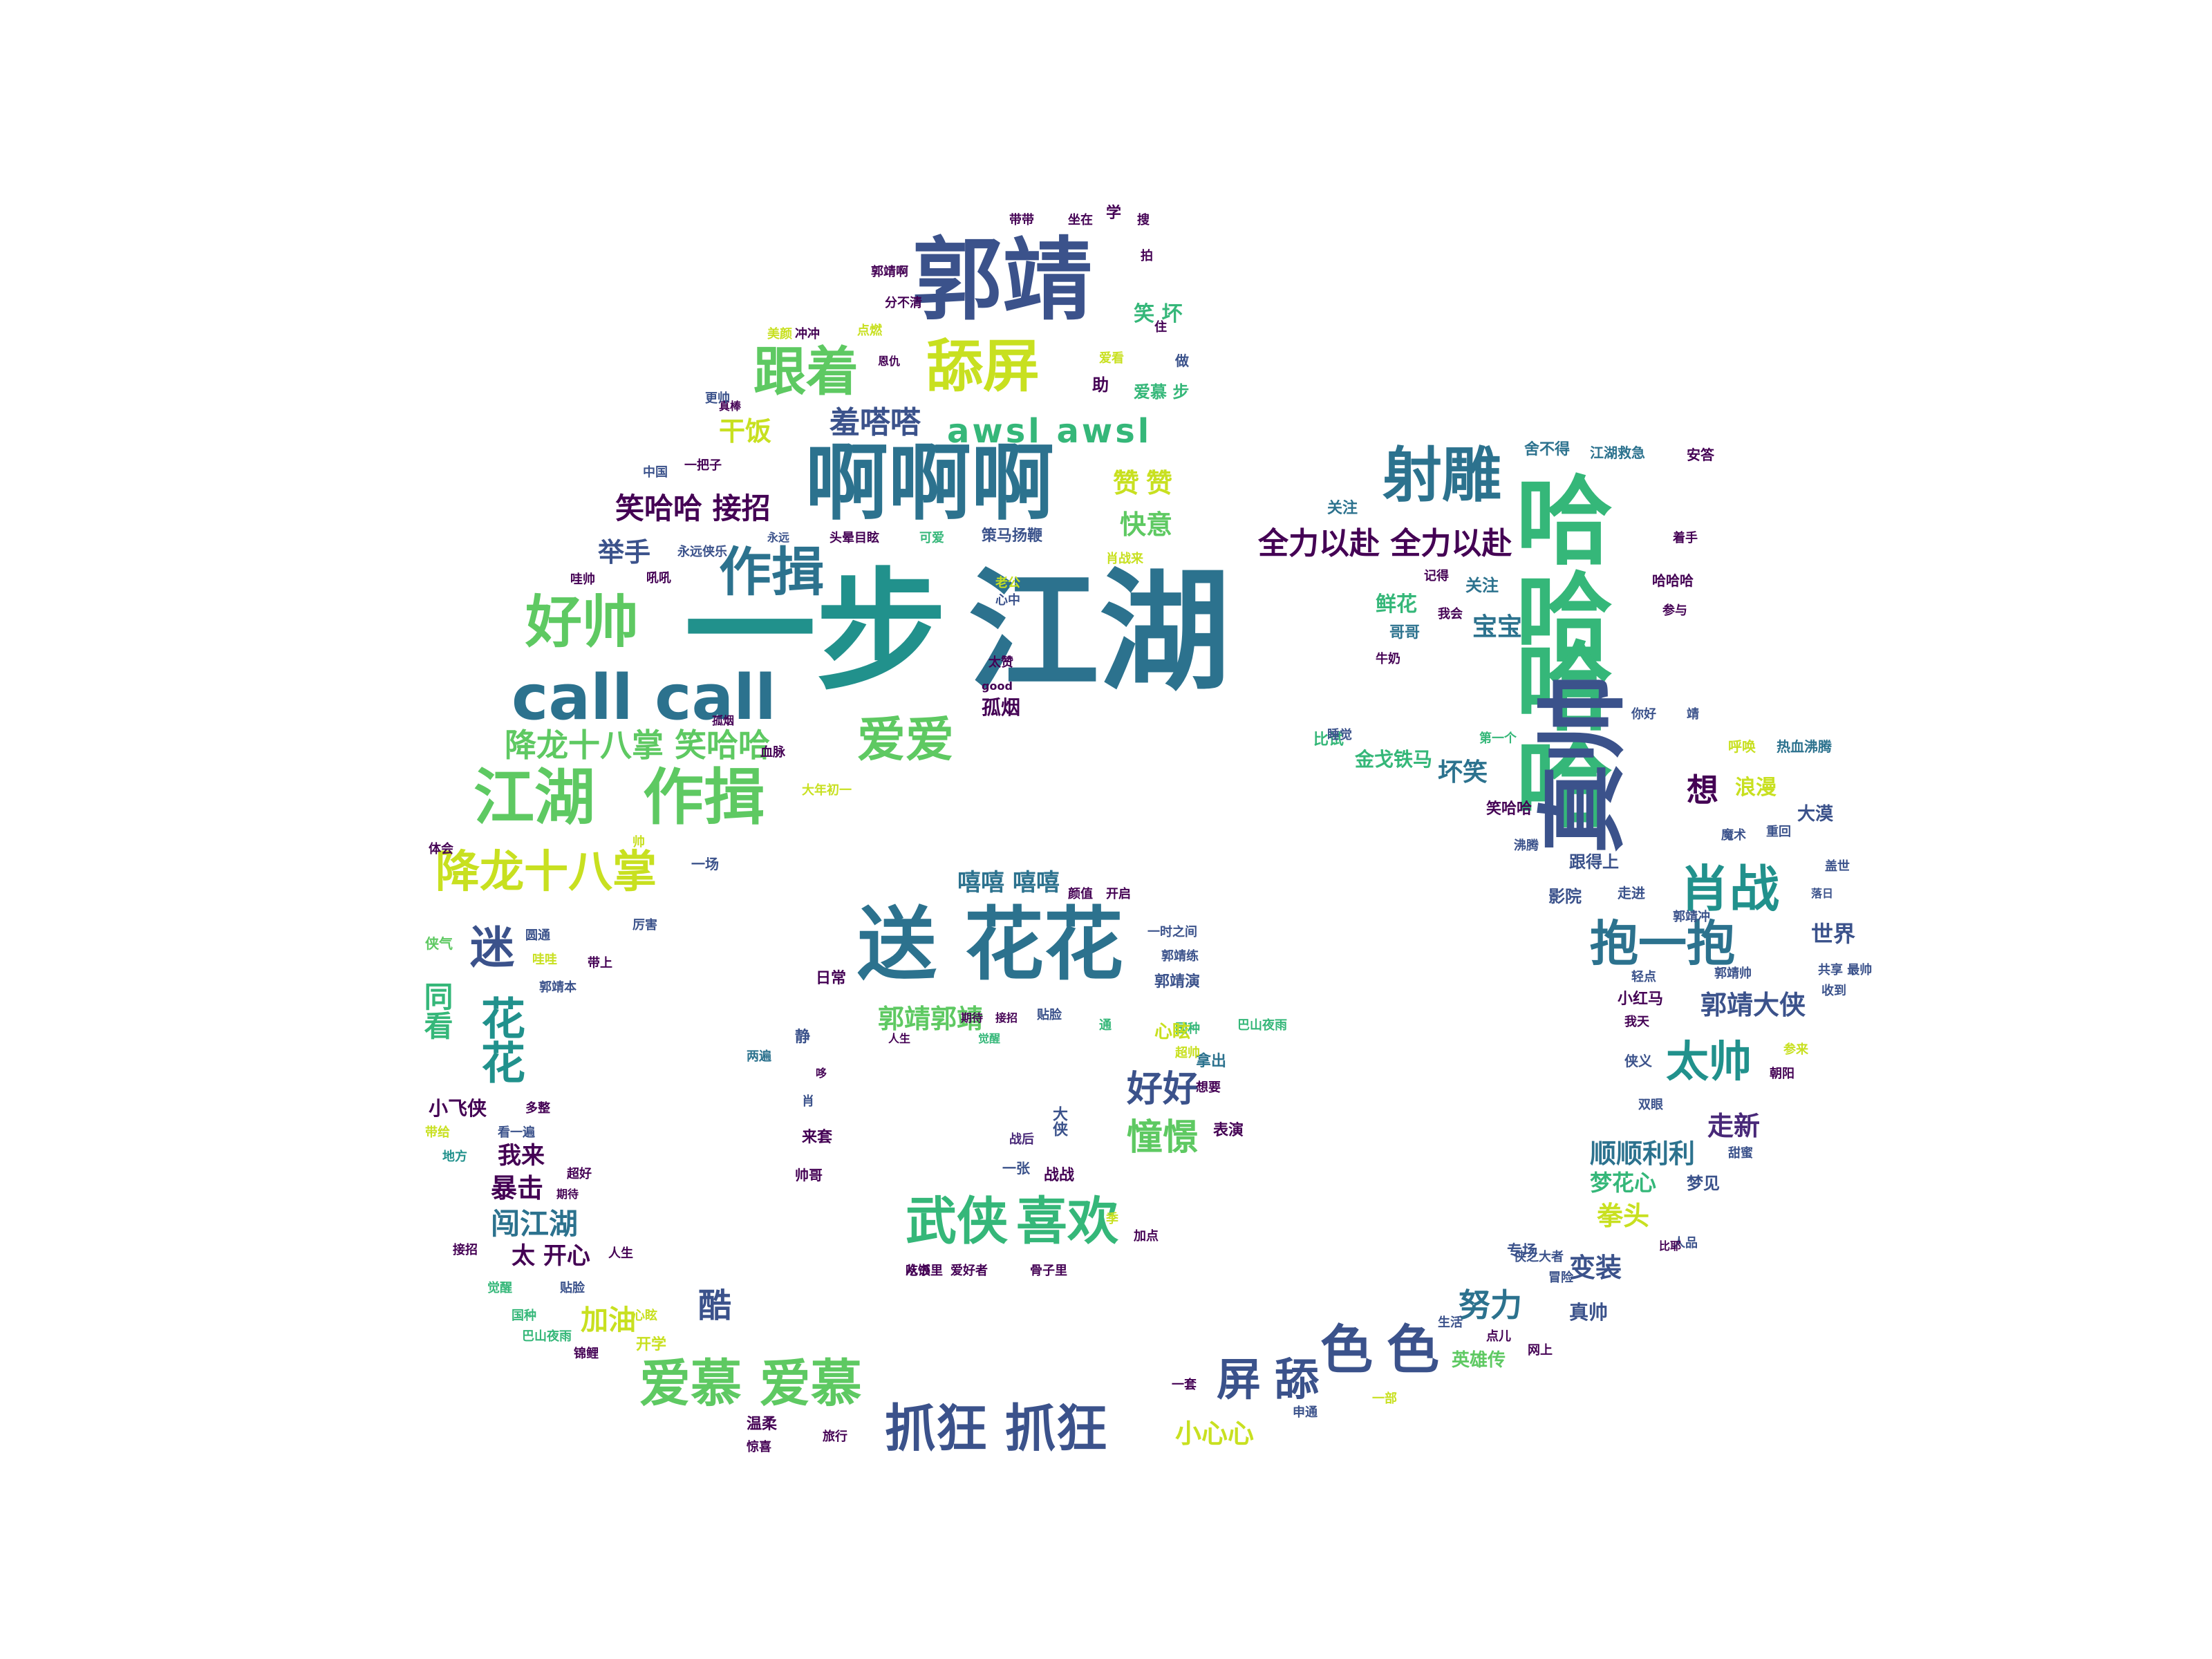 This screenshot has height=1659, width=2212. I want to click on word-cloud-word: 干饭, so click(746, 432).